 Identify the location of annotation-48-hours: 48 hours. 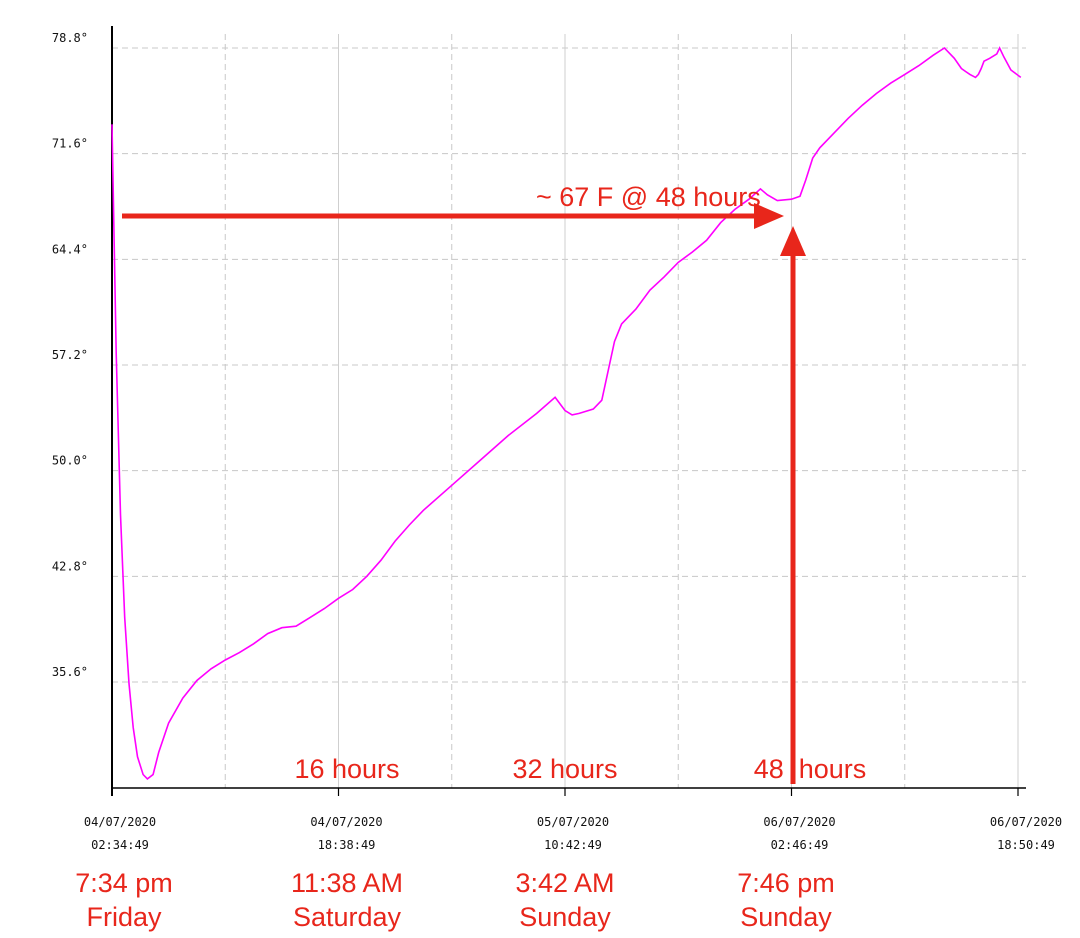
(810, 769).